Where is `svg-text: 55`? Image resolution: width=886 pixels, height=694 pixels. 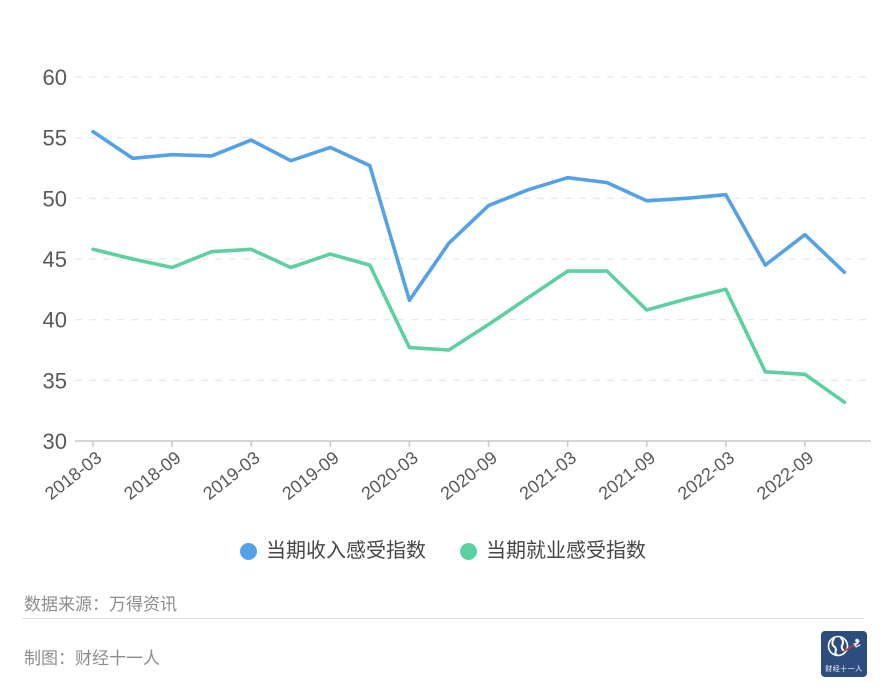 svg-text: 55 is located at coordinates (55, 138).